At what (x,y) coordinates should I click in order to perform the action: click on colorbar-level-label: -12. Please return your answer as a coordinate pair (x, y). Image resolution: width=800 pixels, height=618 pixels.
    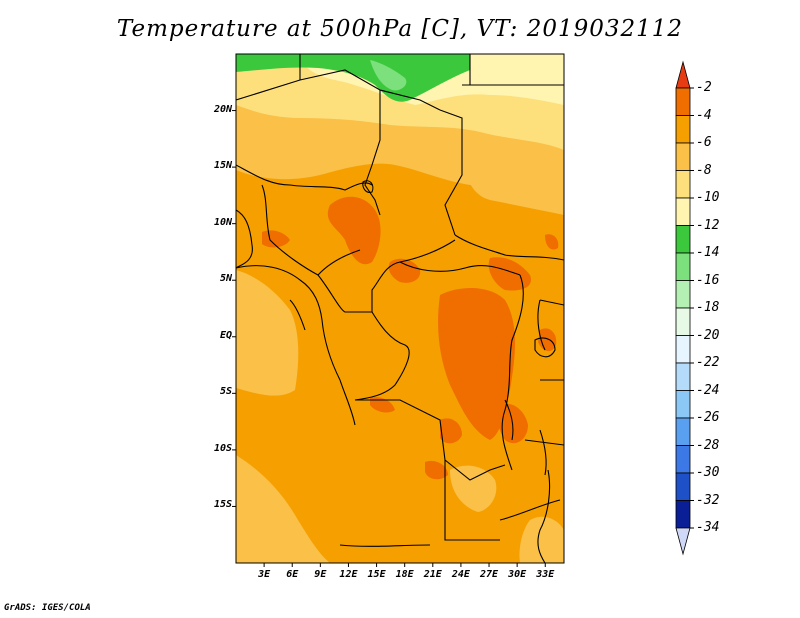
    Looking at the image, I should click on (708, 225).